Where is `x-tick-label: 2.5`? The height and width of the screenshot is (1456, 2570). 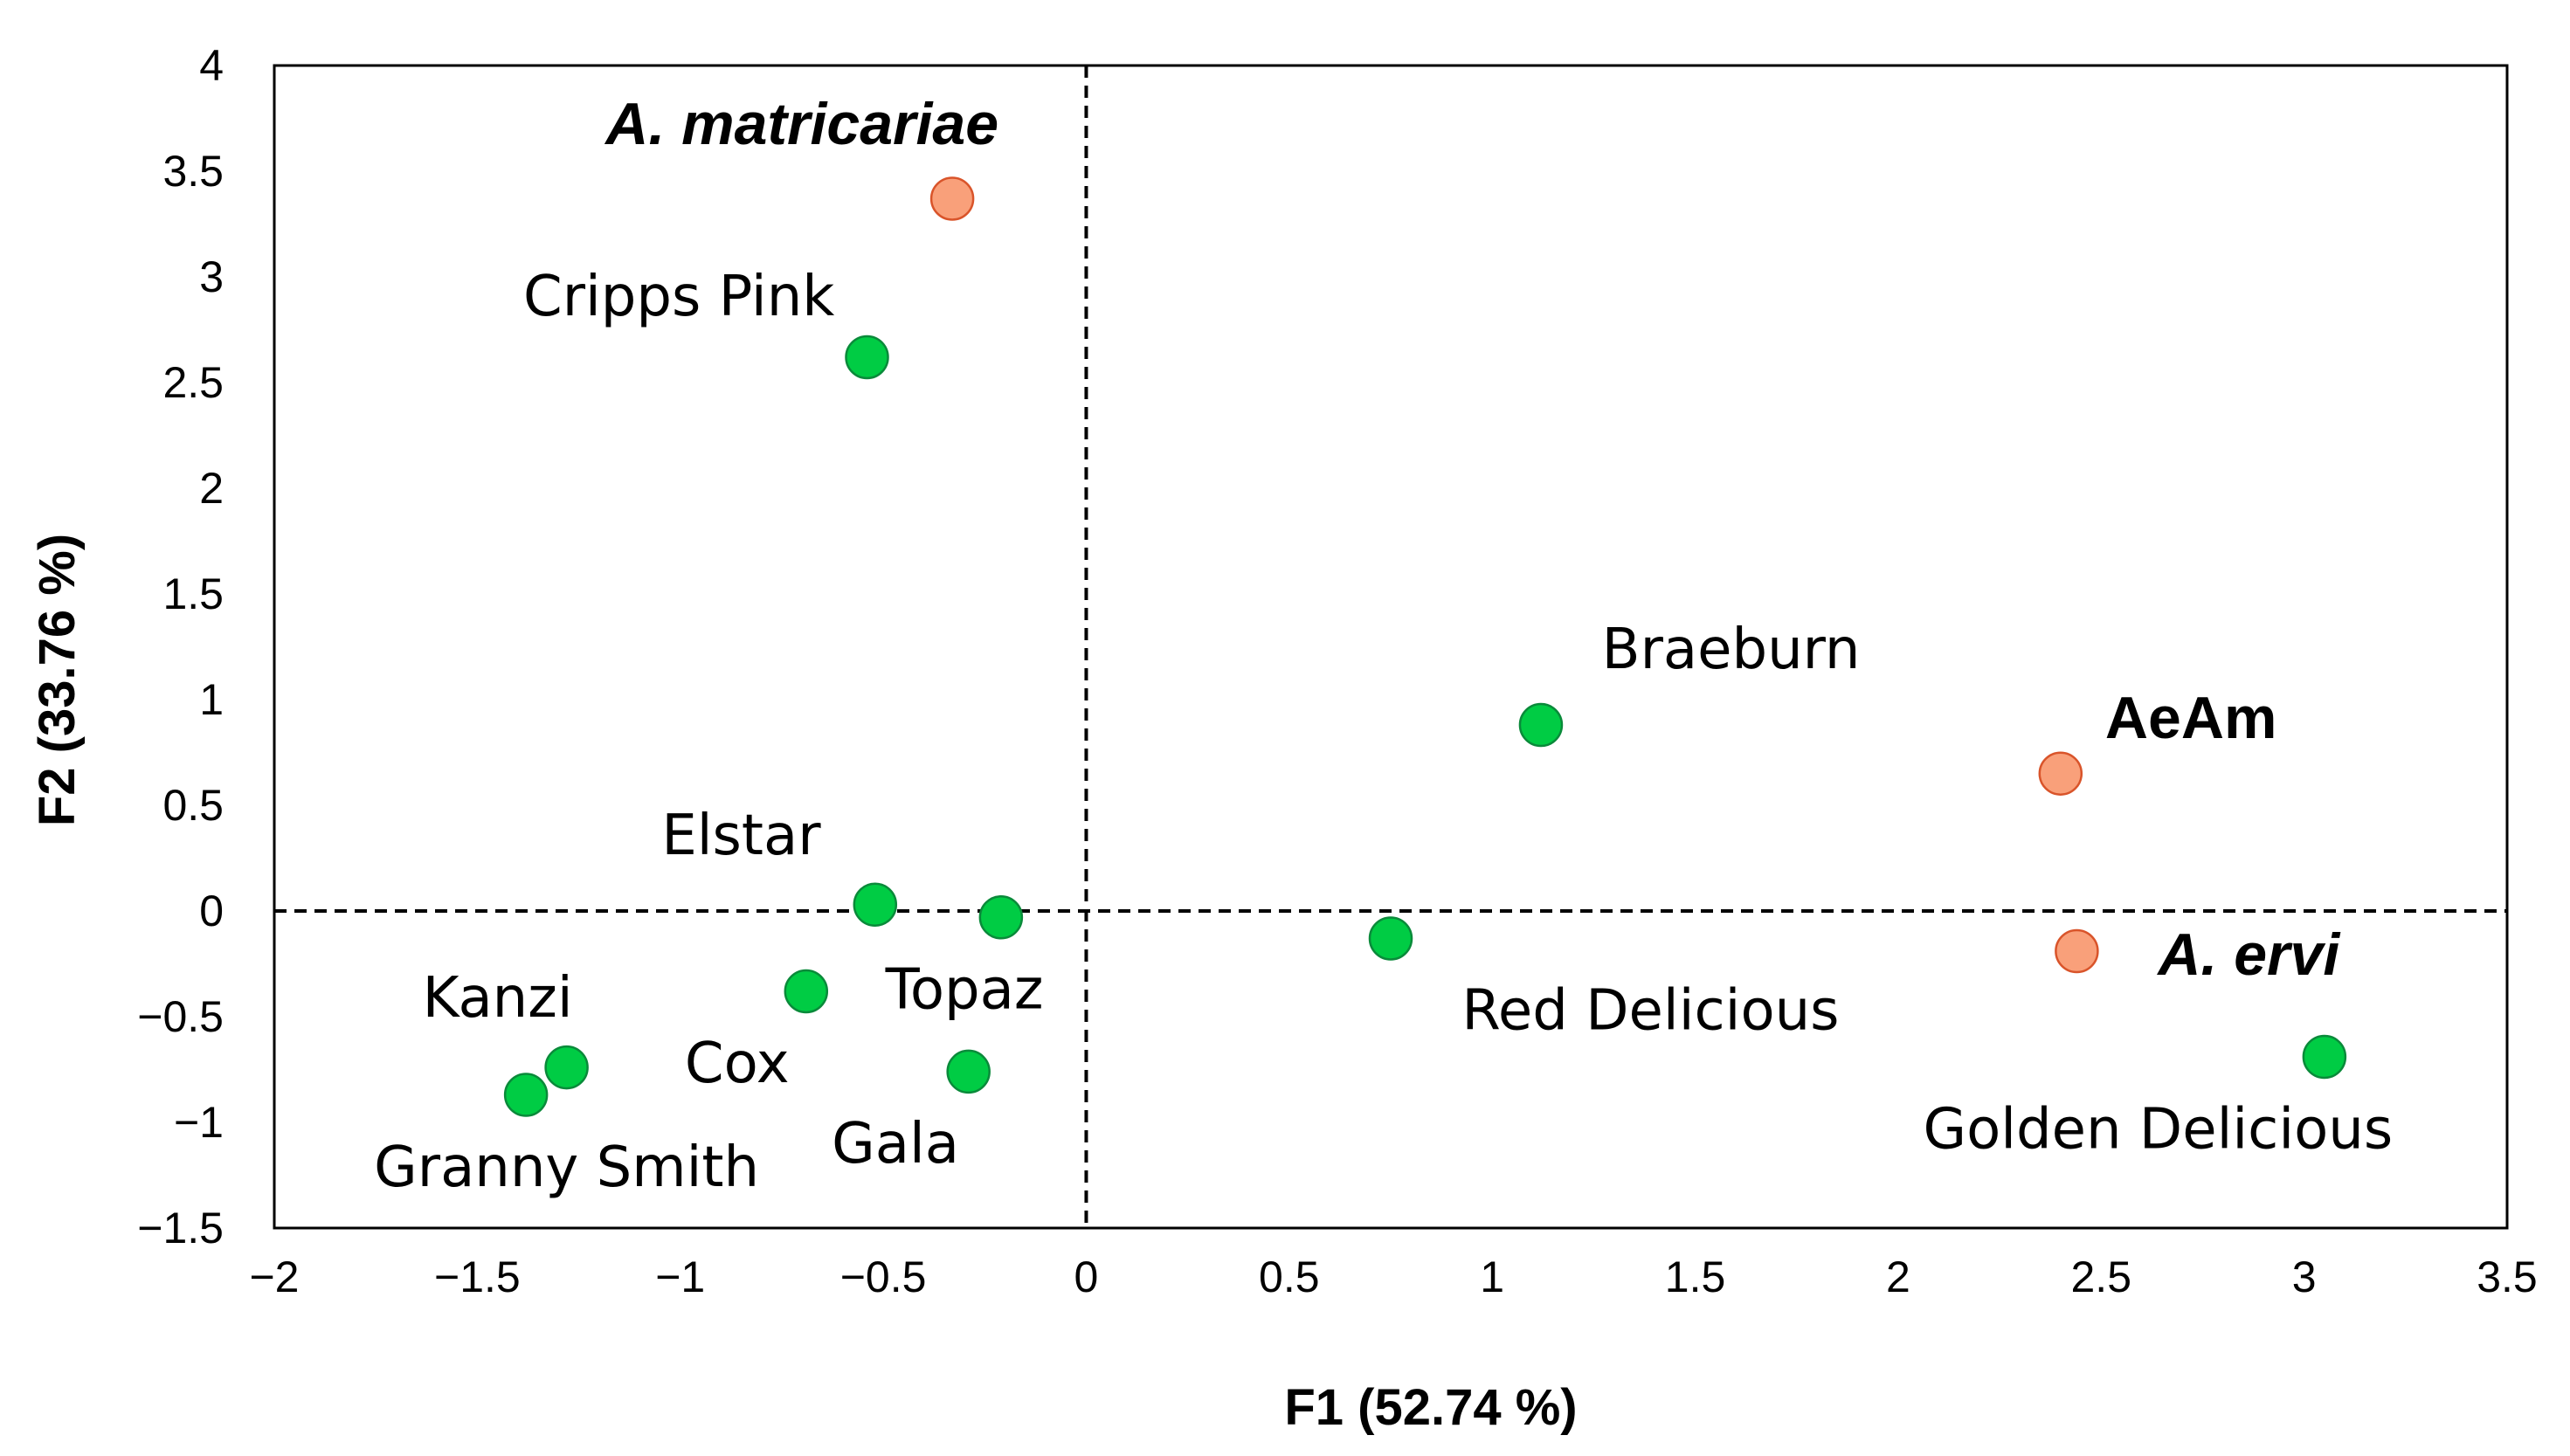 x-tick-label: 2.5 is located at coordinates (2101, 1276).